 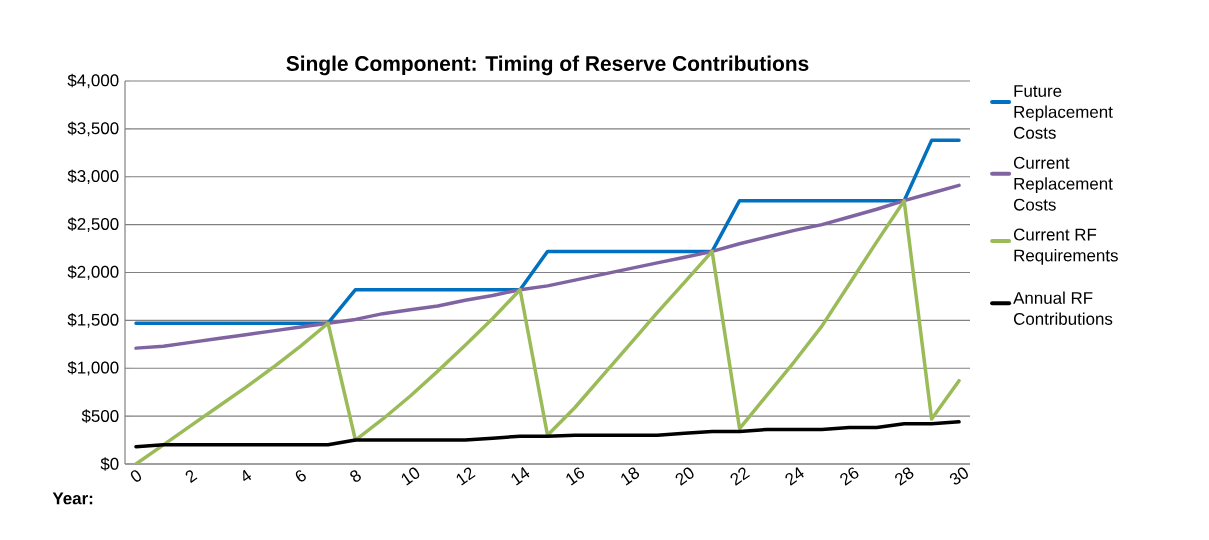 I want to click on y-tick-label: $1,500, so click(x=93, y=320).